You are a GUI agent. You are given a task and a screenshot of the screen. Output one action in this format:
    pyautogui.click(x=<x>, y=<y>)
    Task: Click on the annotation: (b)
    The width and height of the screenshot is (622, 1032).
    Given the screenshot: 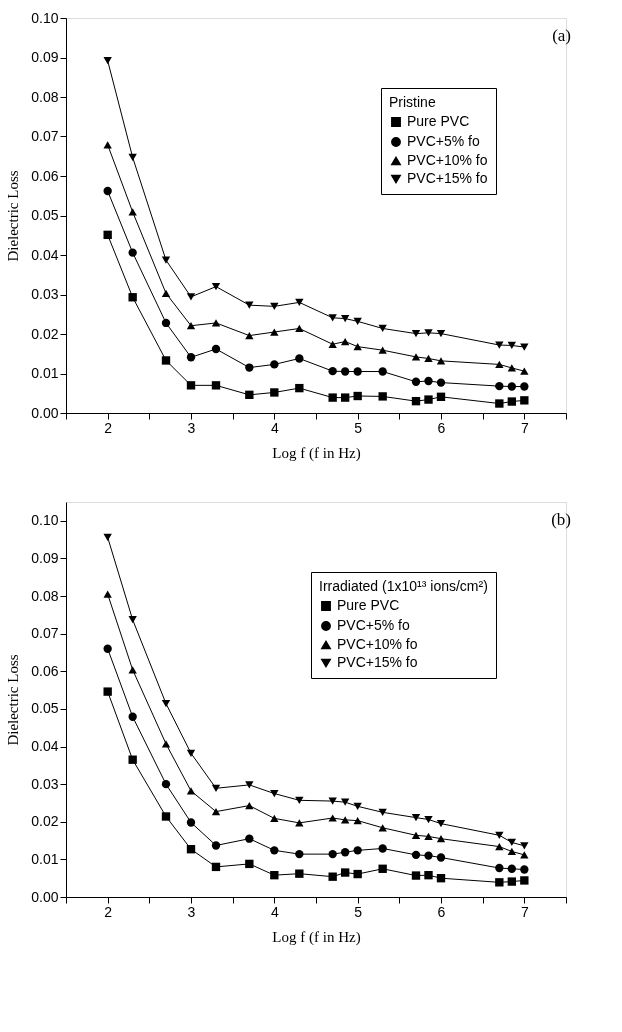 What is the action you would take?
    pyautogui.click(x=561, y=519)
    